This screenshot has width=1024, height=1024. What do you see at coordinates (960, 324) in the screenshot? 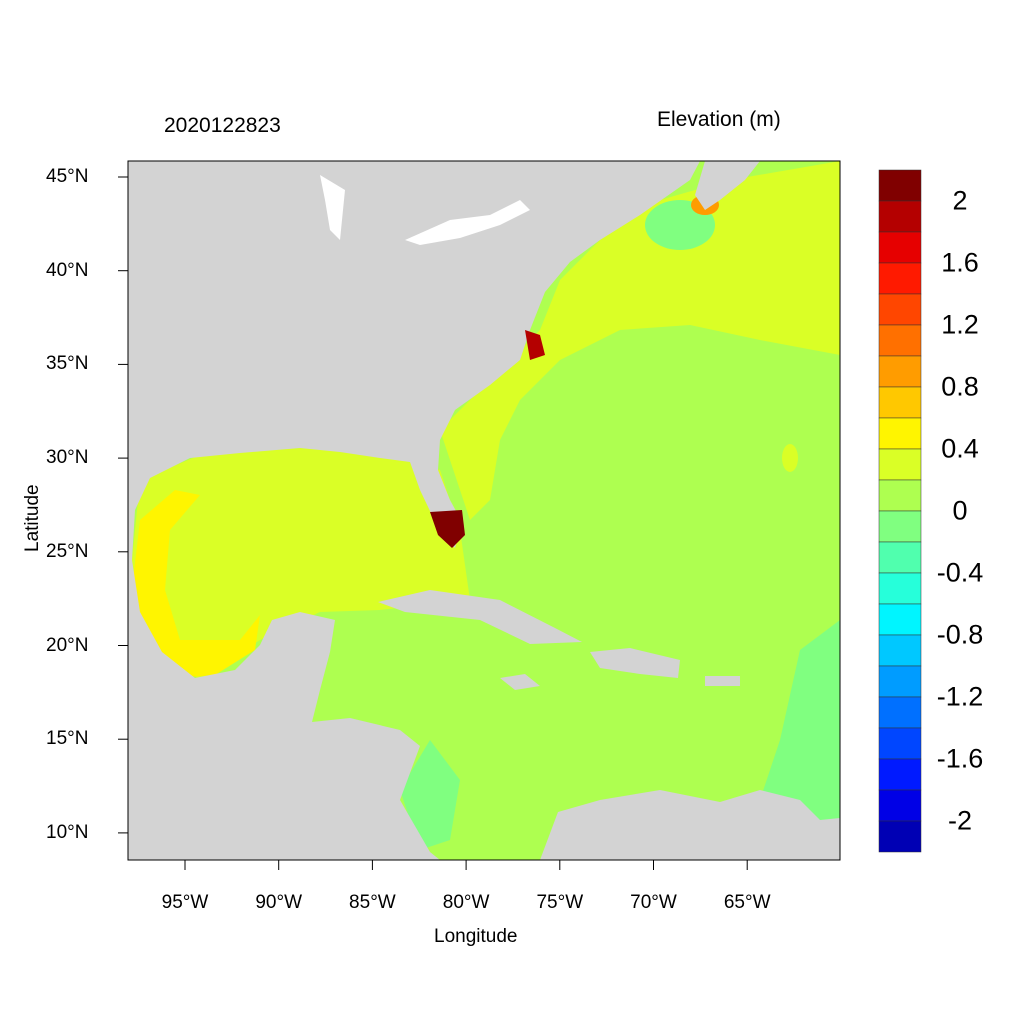
I see `colorbar-label: 1.2` at bounding box center [960, 324].